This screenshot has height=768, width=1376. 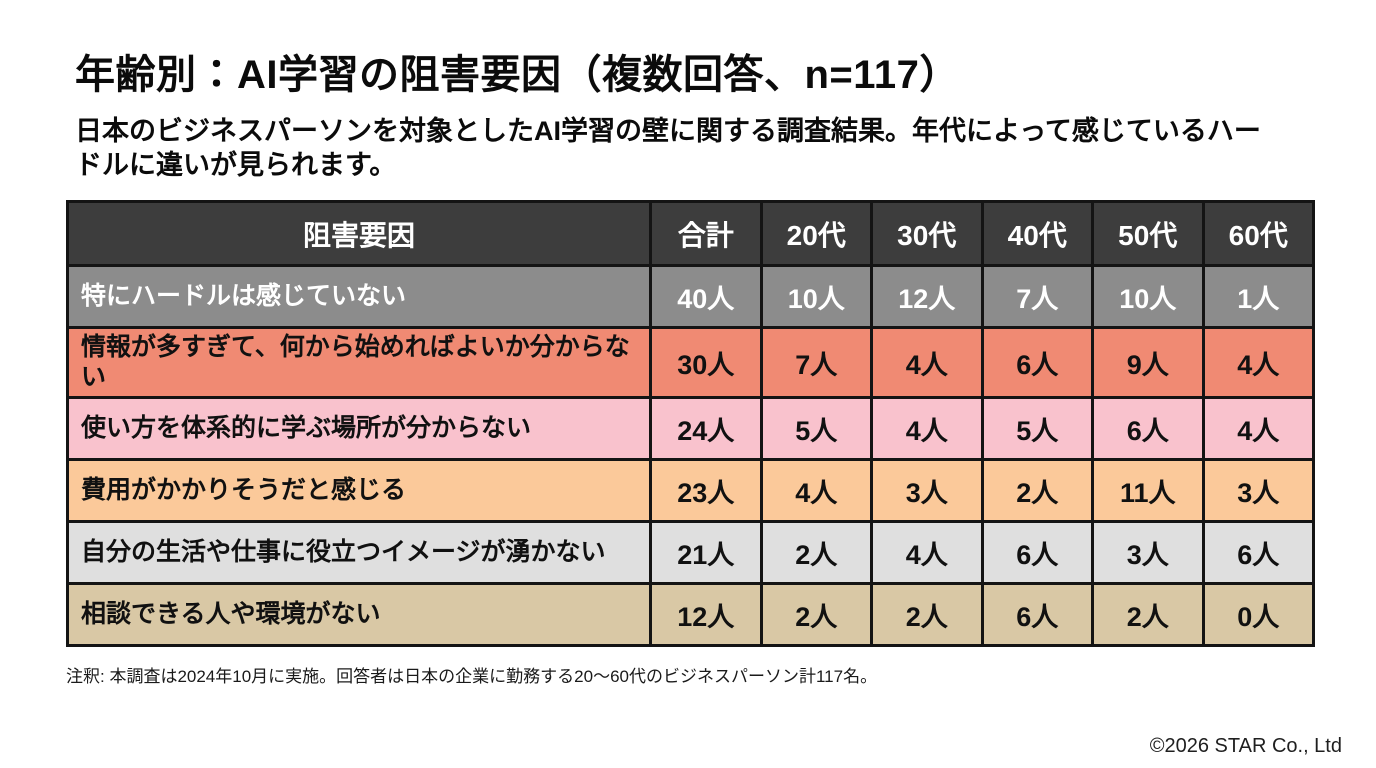 I want to click on factor-label-cell: 自分の生活や仕事に役立つイメージが湧かない, so click(x=359, y=553).